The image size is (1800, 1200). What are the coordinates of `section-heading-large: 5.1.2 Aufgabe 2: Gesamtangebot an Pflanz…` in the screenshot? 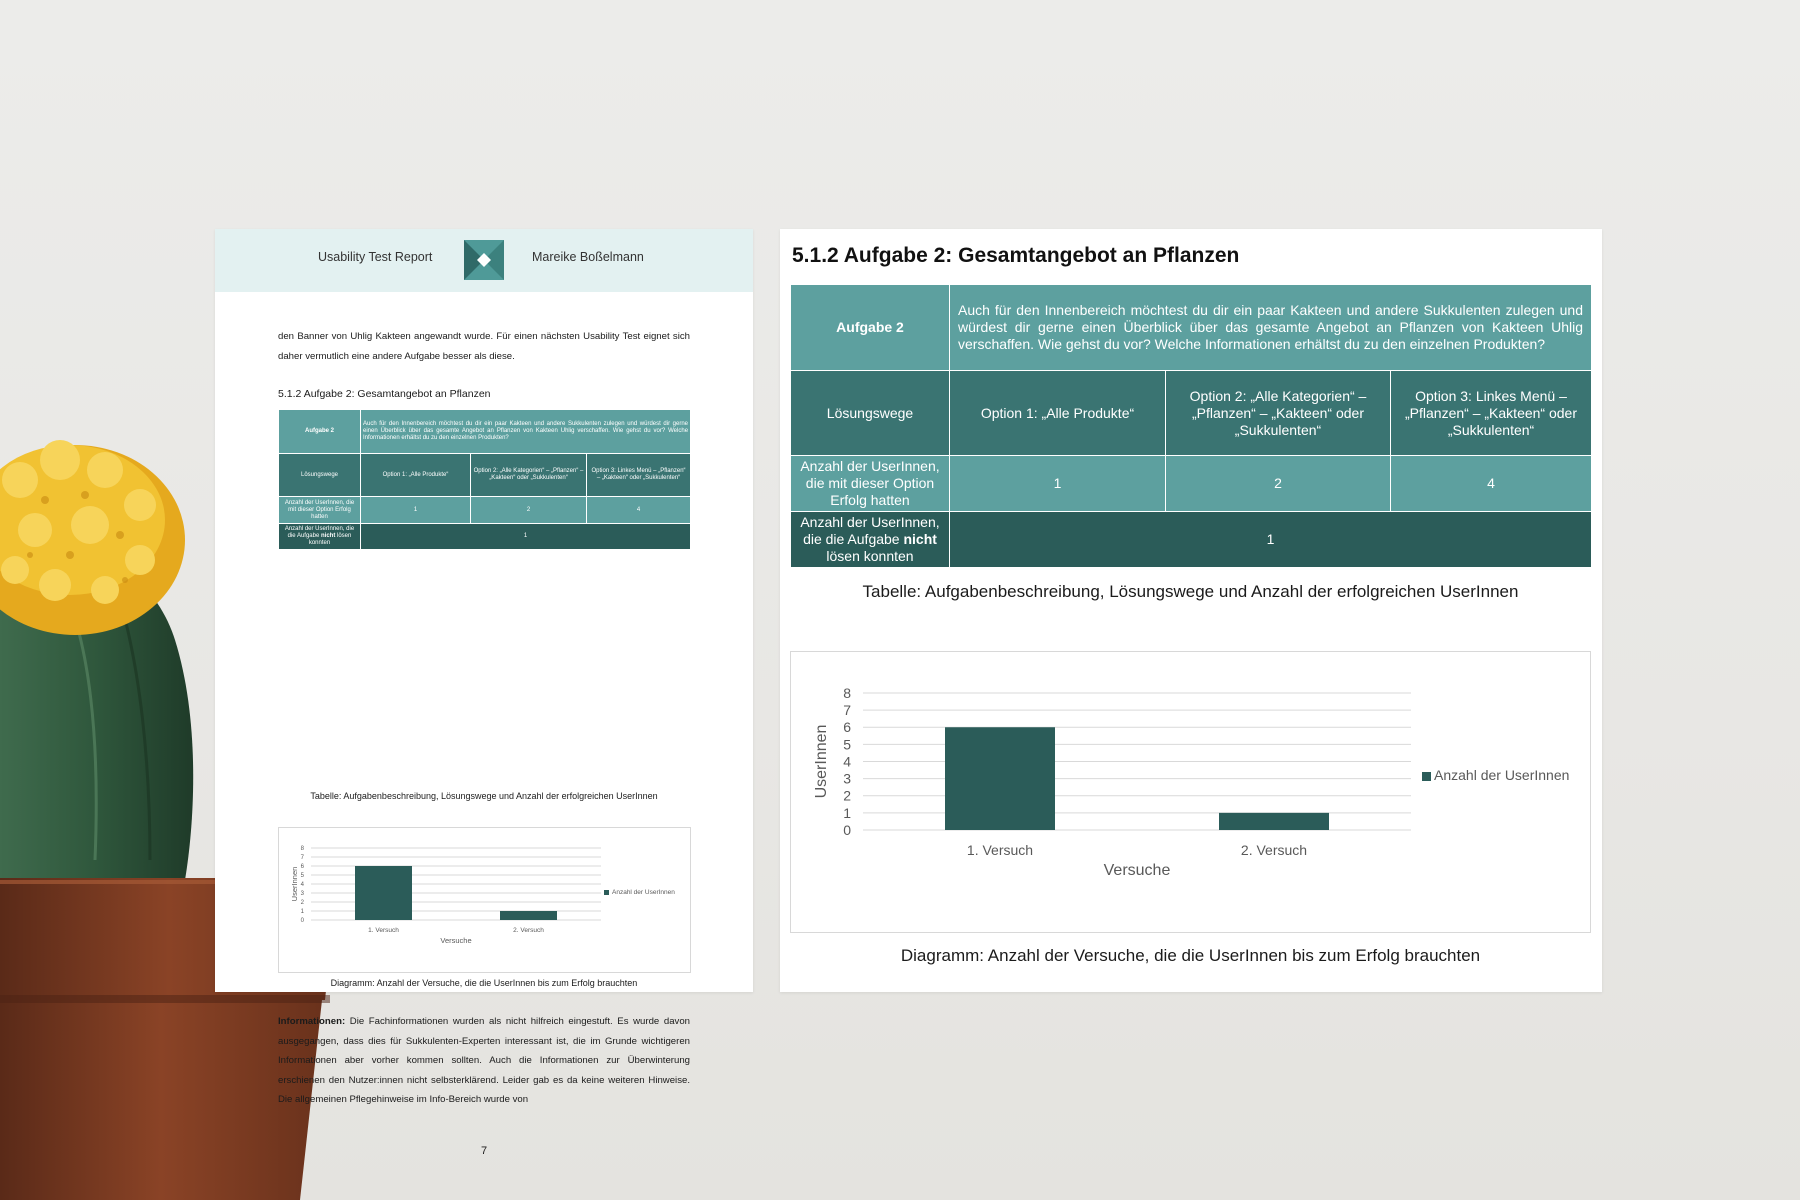 It's located at (1016, 255).